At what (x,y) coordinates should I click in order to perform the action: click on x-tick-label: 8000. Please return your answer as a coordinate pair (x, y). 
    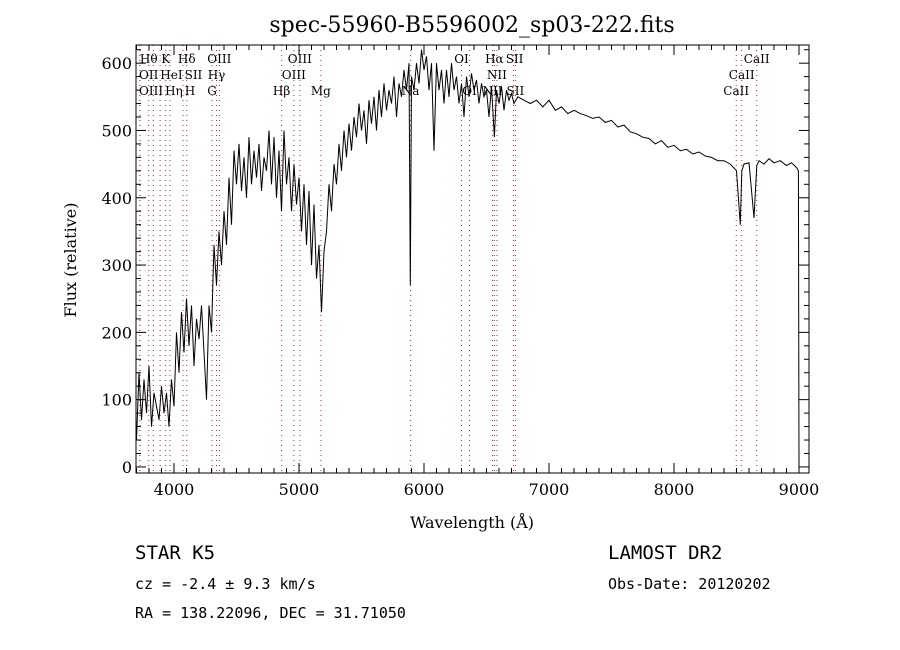
    Looking at the image, I should click on (674, 489).